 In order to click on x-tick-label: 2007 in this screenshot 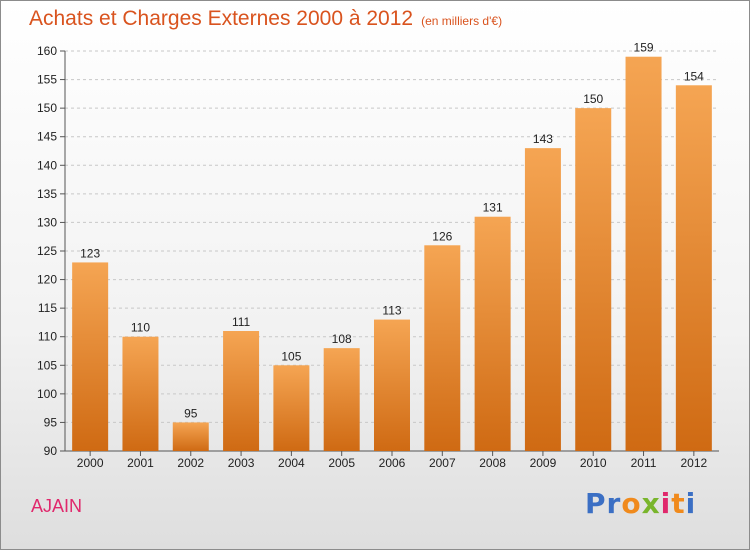, I will do `click(442, 463)`.